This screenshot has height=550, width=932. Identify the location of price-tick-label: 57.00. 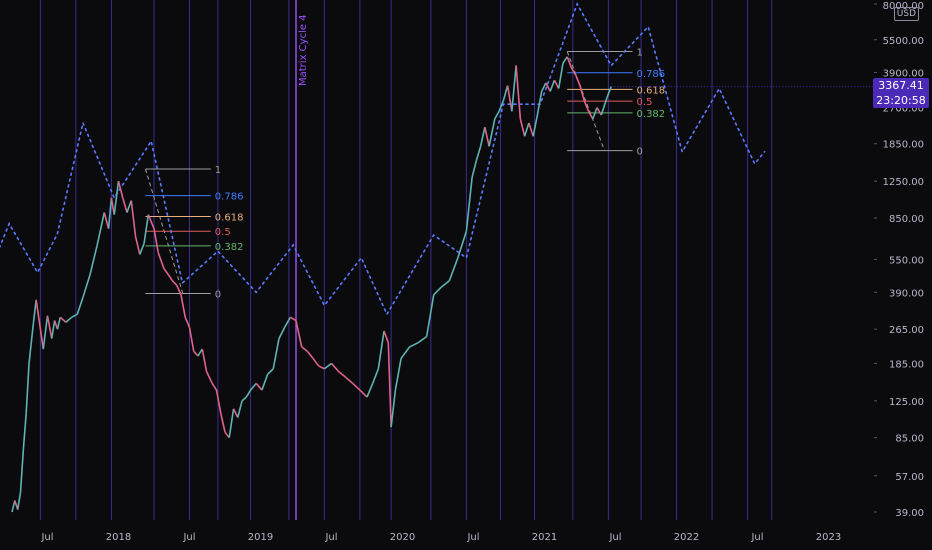
(909, 477).